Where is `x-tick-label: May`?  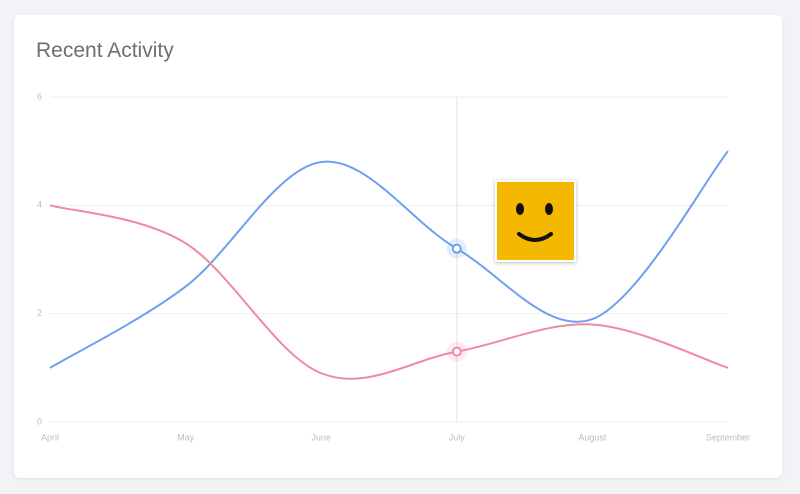 x-tick-label: May is located at coordinates (186, 437).